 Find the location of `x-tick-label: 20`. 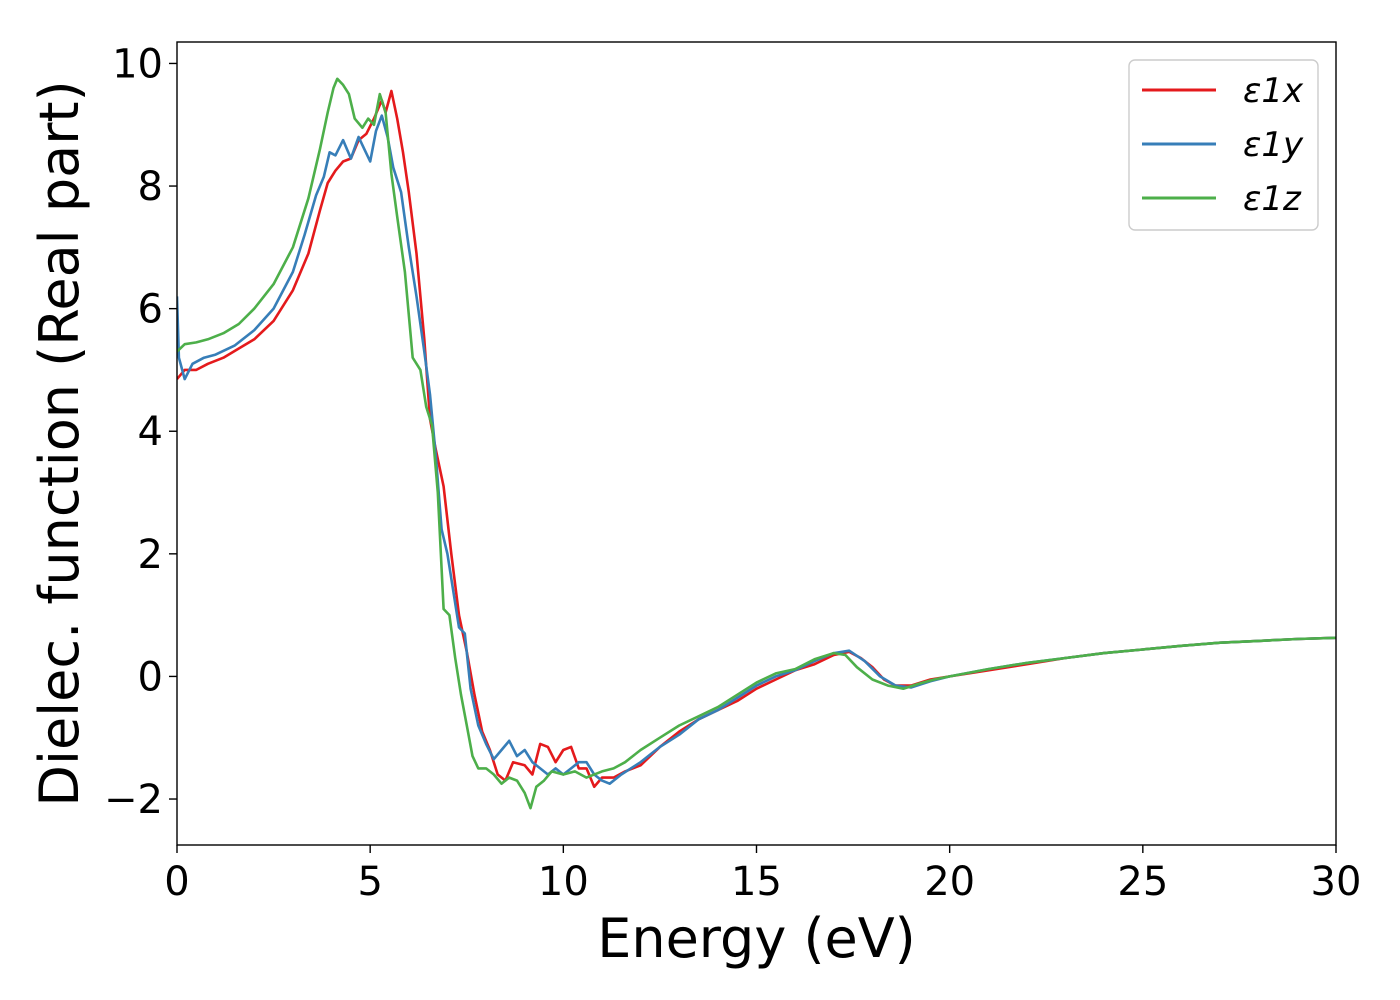

x-tick-label: 20 is located at coordinates (949, 882).